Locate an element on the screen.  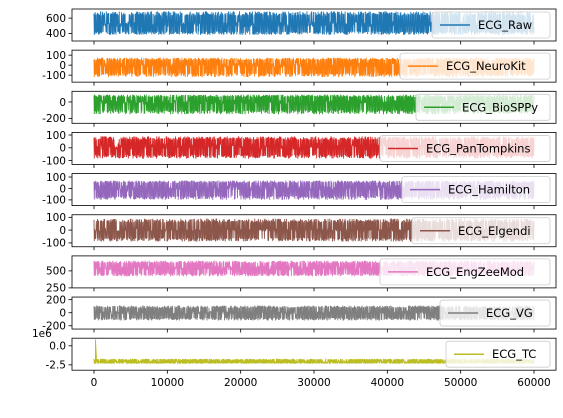
x-tick-label: 10000 is located at coordinates (167, 383).